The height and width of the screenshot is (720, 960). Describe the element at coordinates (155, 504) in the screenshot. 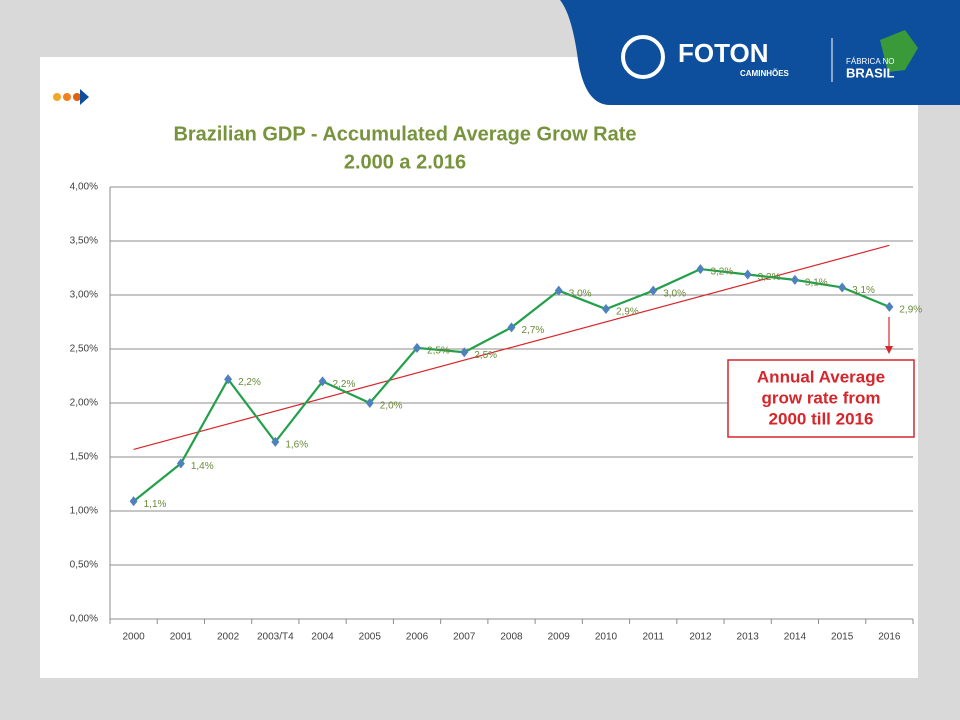

I see `data-label: 1,1%` at that location.